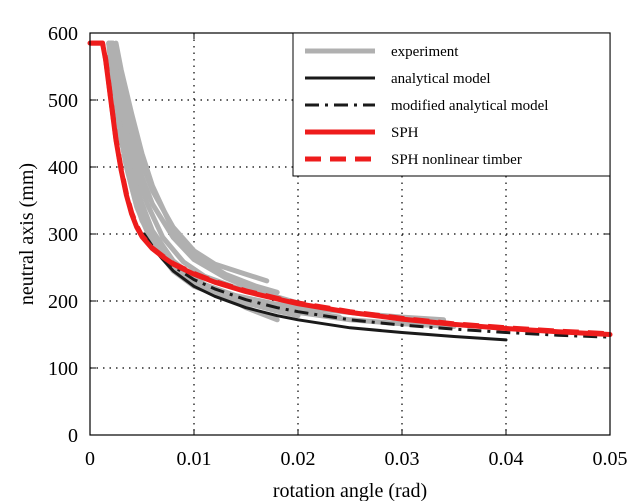  What do you see at coordinates (425, 52) in the screenshot?
I see `legend-experiment-label: experiment` at bounding box center [425, 52].